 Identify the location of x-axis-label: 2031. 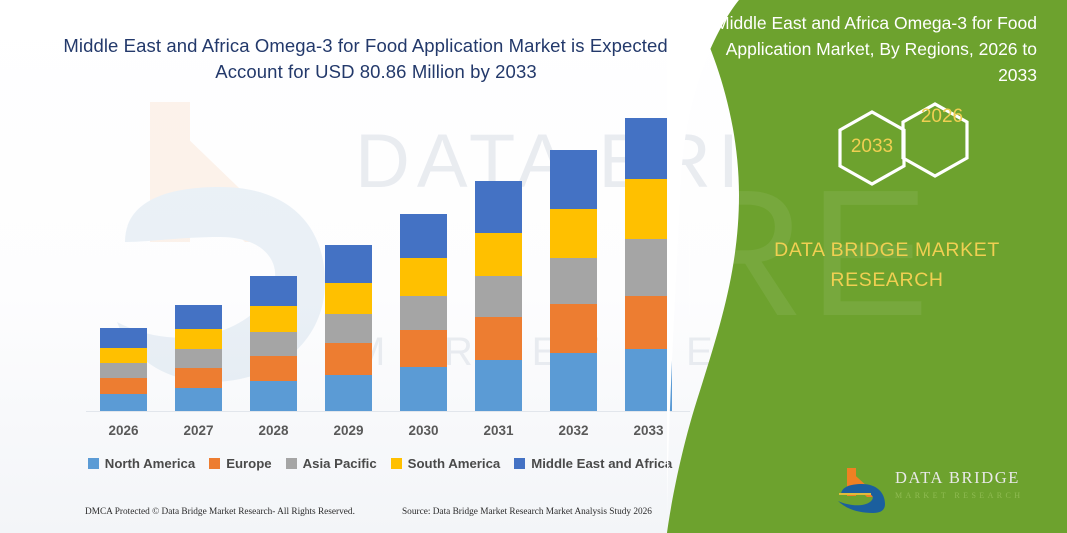
(498, 430).